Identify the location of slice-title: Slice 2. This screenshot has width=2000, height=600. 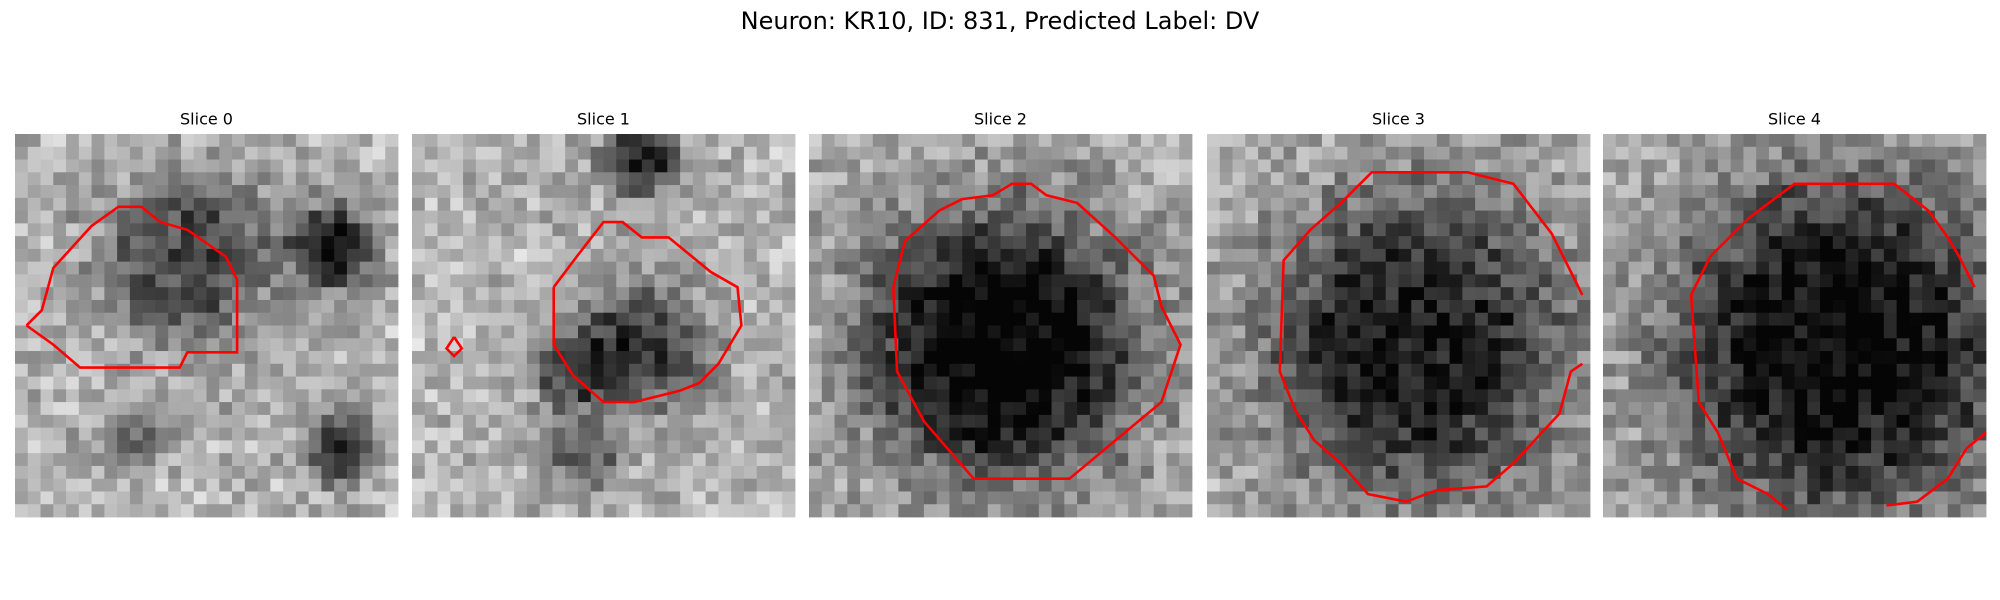
(1000, 119).